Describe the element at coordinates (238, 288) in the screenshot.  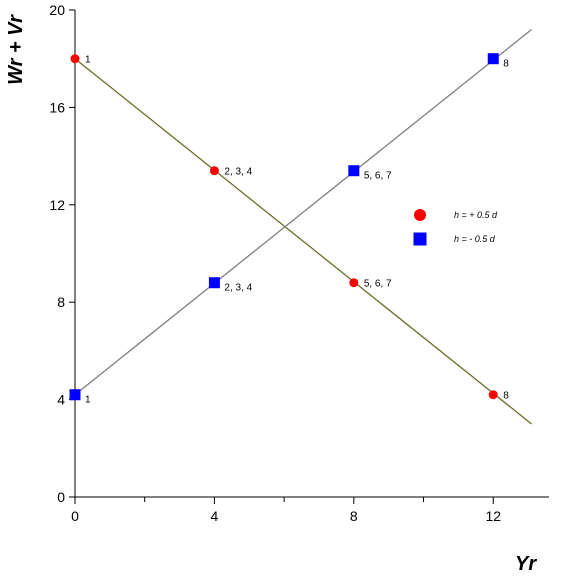
I see `series-2-point-label: 2, 3, 4` at that location.